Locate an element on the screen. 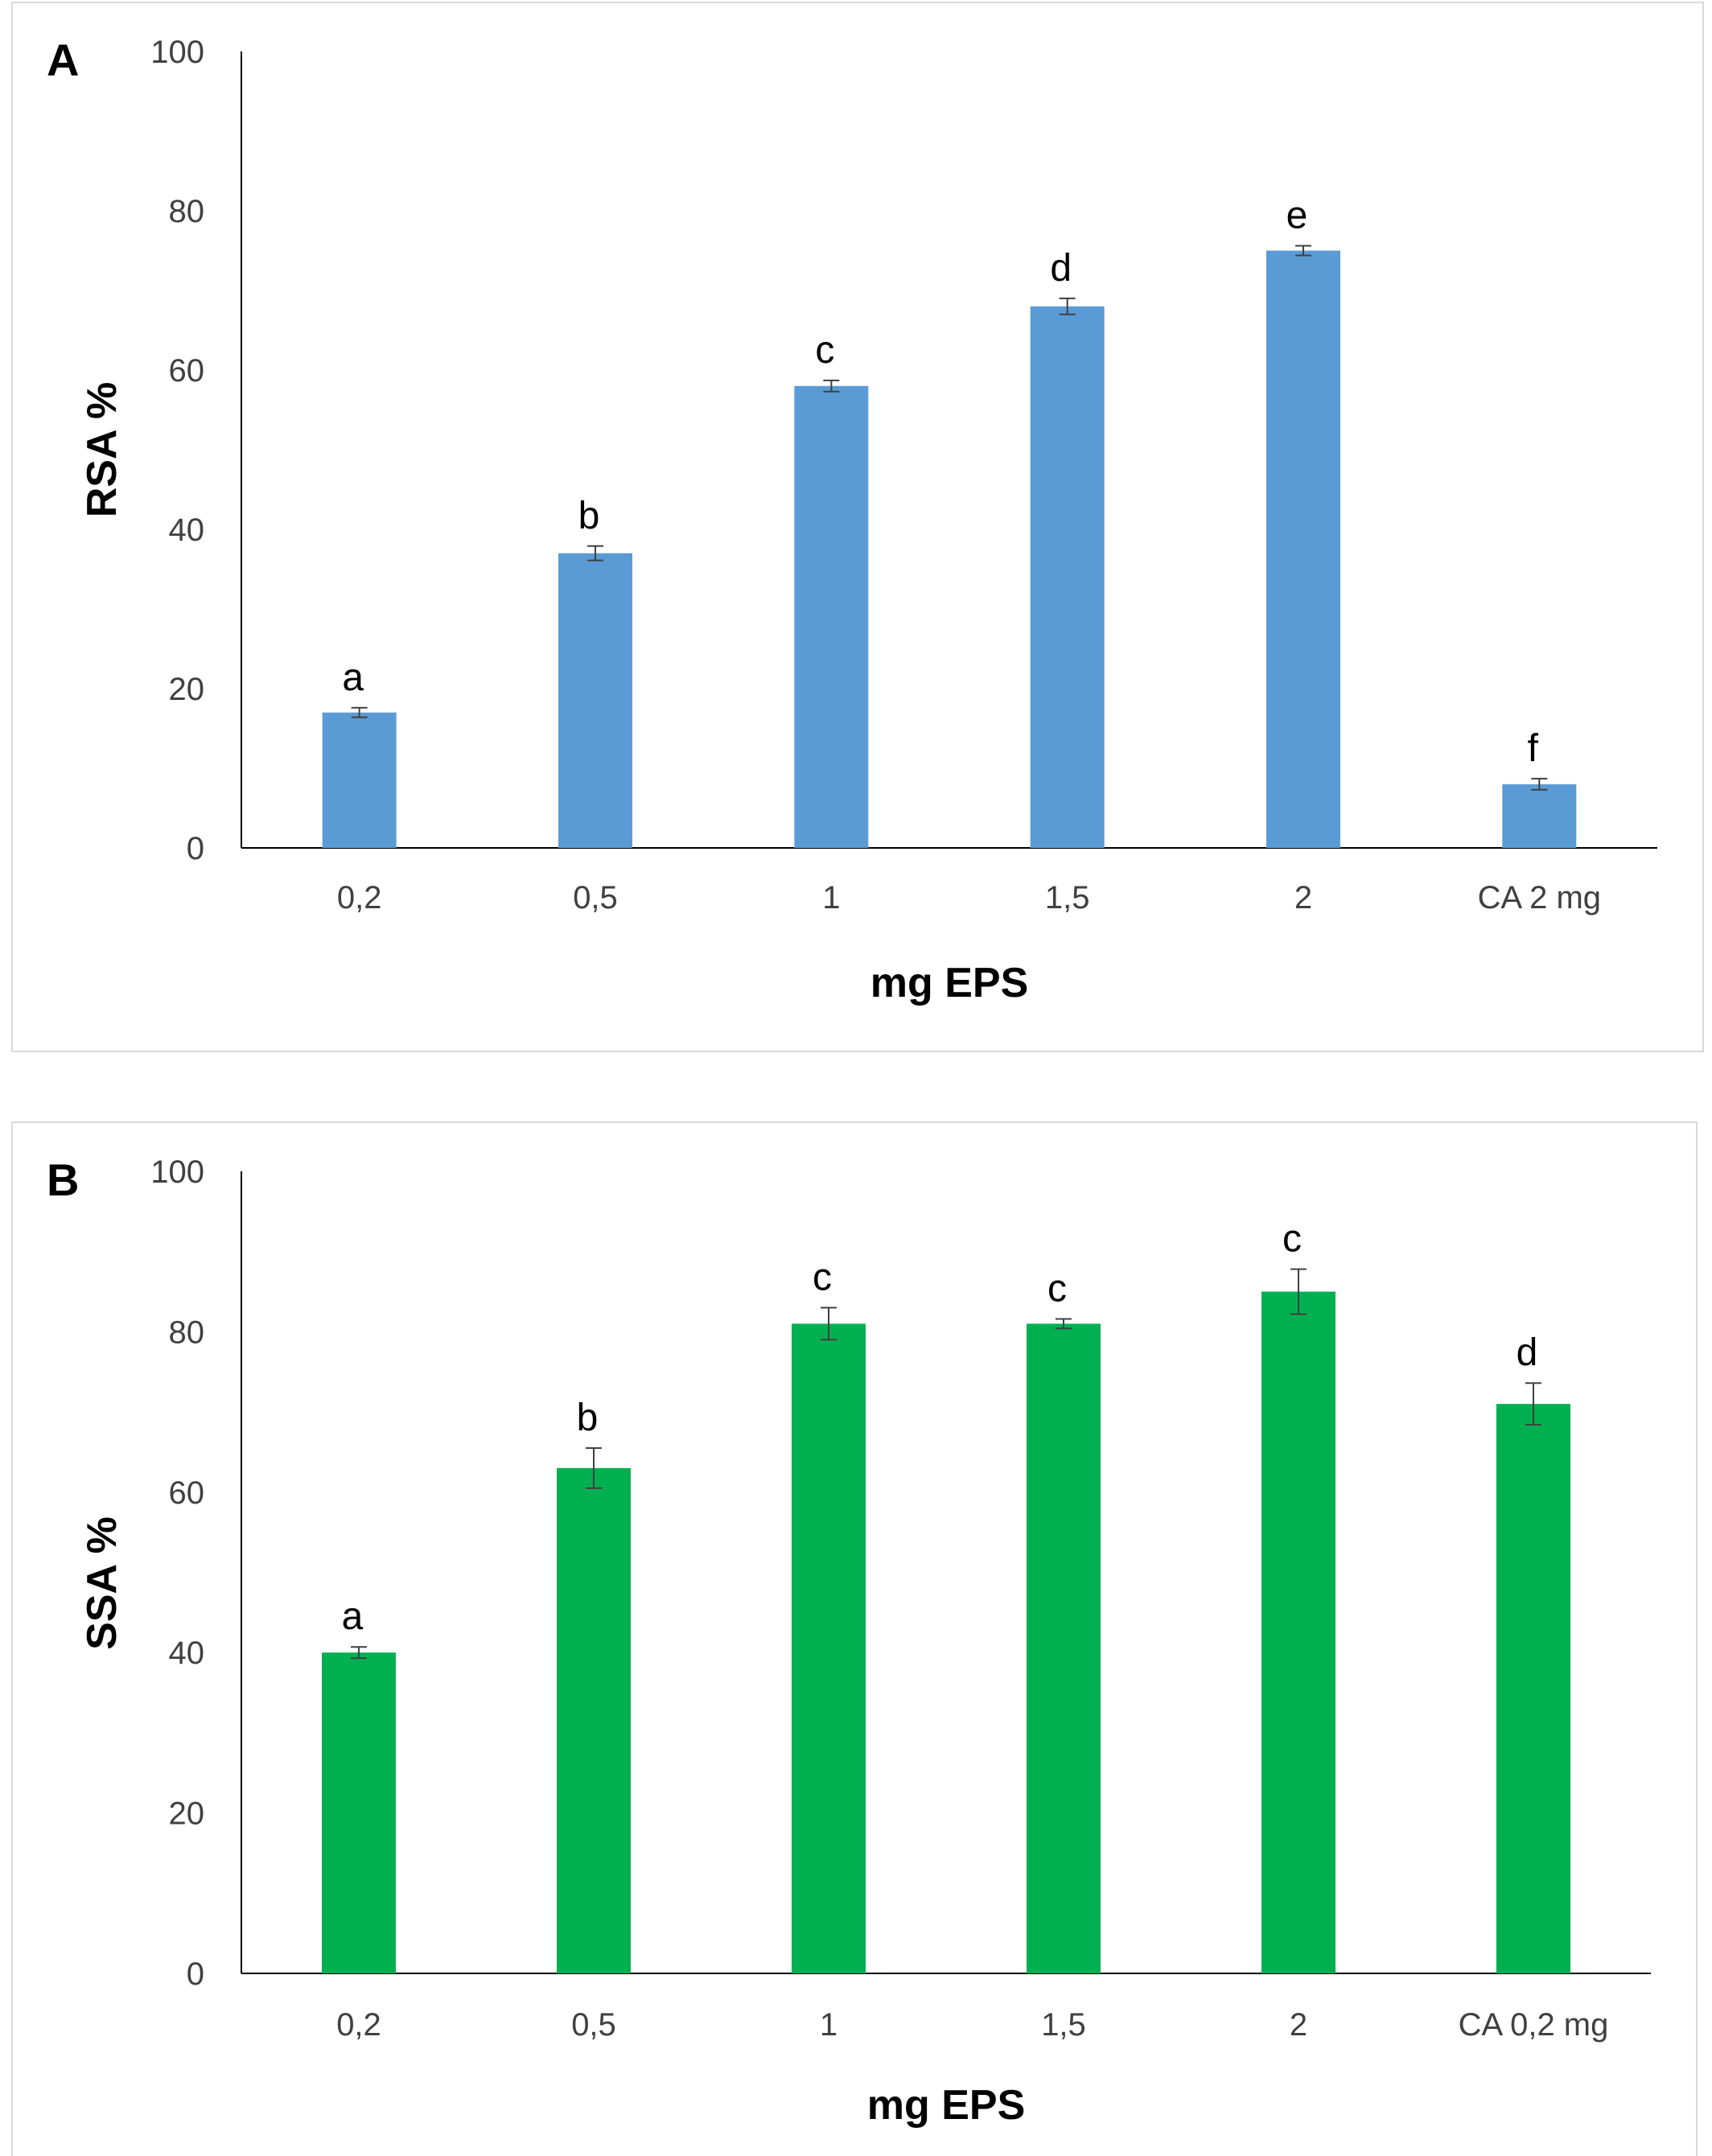 This screenshot has width=1712, height=2156. x-tick-label: CA 2 mg is located at coordinates (1539, 897).